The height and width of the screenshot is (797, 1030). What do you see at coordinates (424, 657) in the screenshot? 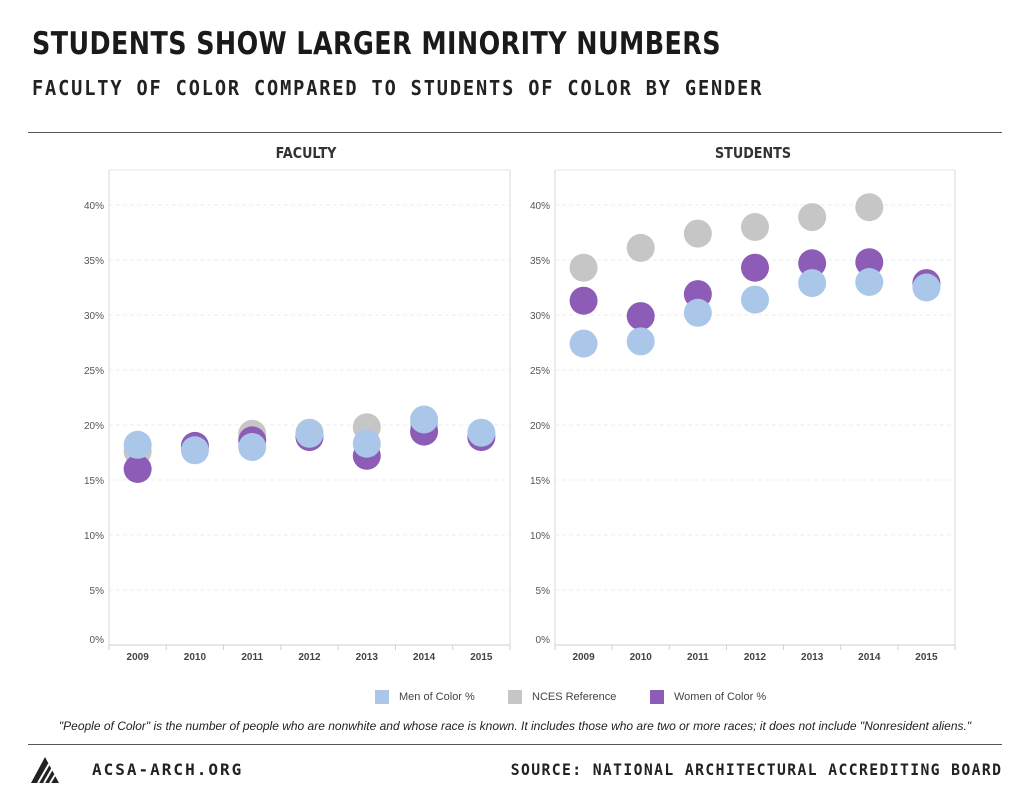
I see `faculty-x-tick-label: 2014` at bounding box center [424, 657].